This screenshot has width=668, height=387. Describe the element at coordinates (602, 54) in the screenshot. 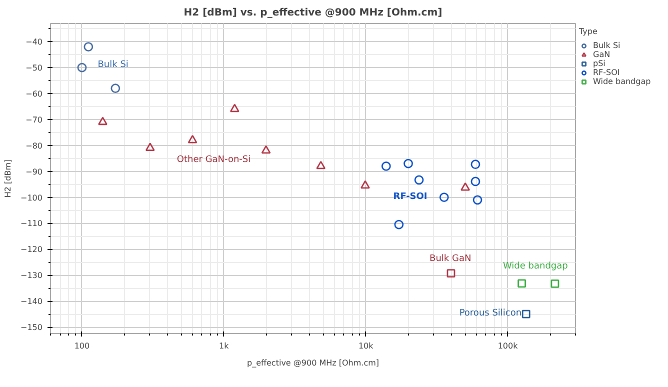

I see `legend-label: GaN` at that location.